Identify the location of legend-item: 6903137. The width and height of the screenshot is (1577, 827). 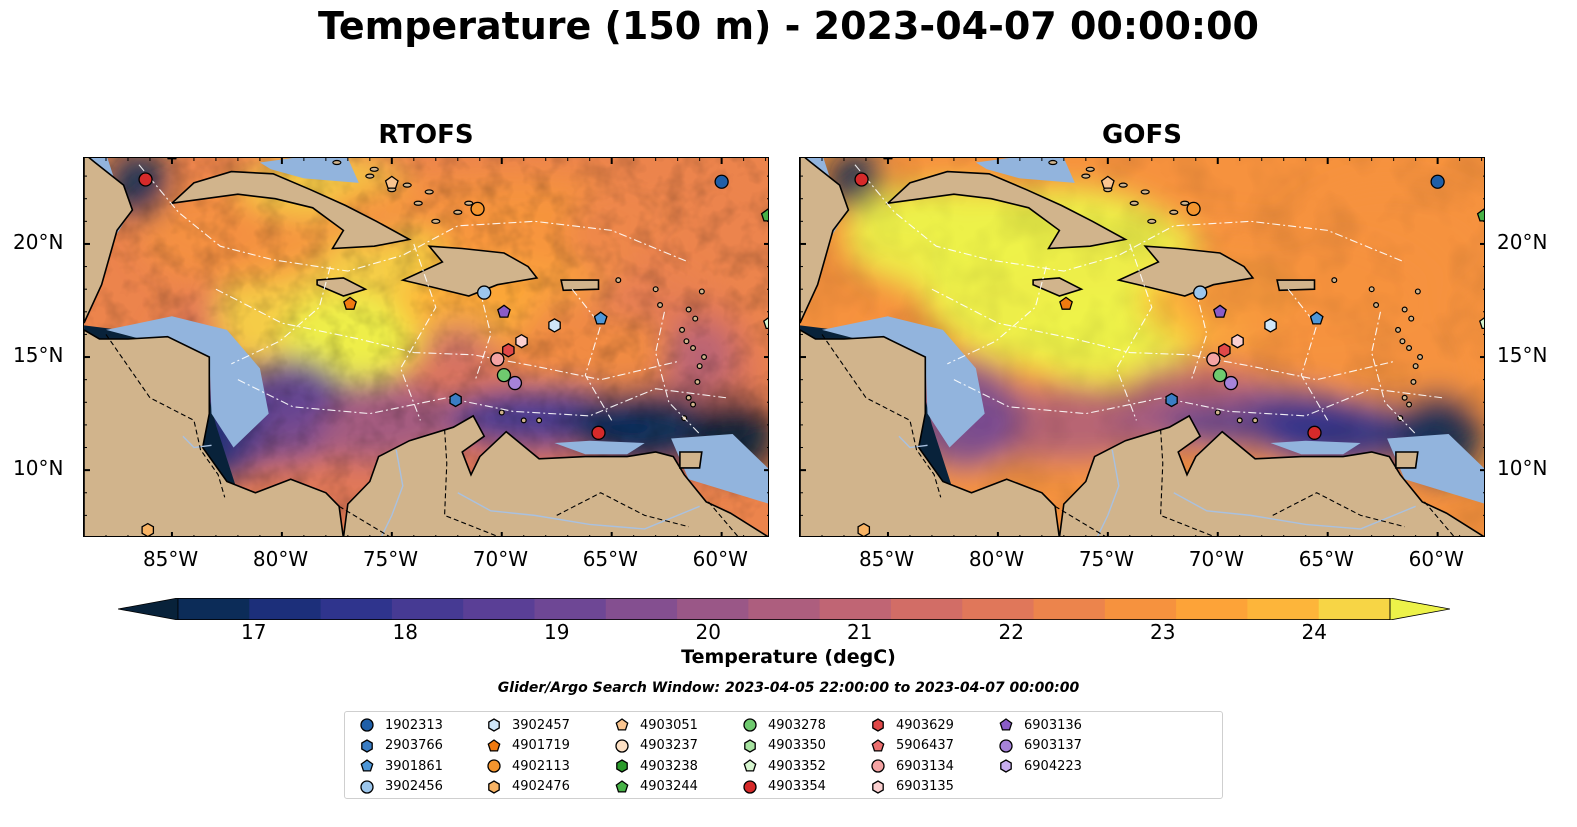
(1040, 746).